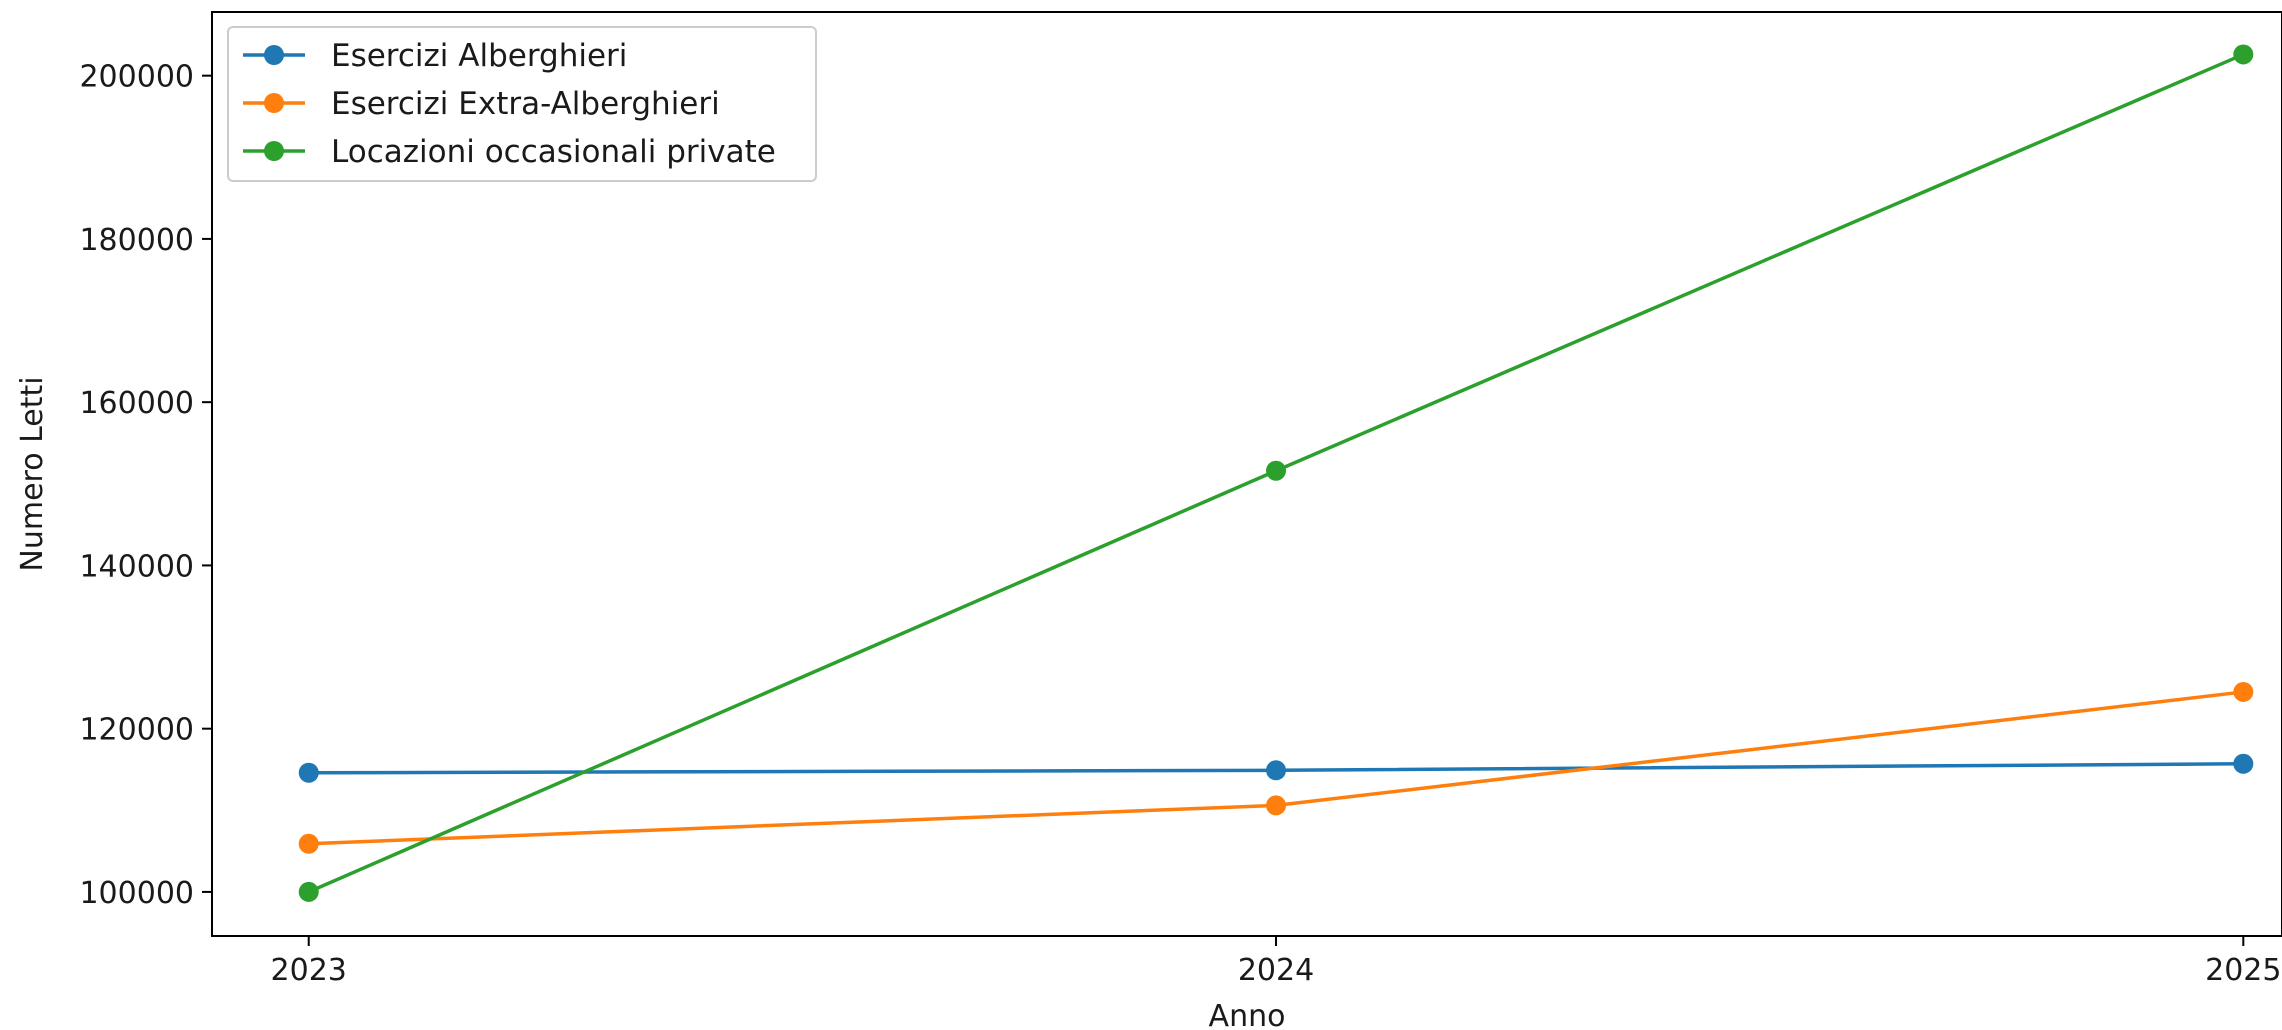  What do you see at coordinates (1247, 1014) in the screenshot?
I see `x-axis-label: Anno` at bounding box center [1247, 1014].